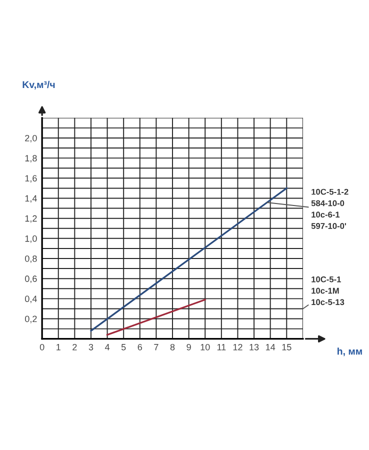 Image resolution: width=369 pixels, height=450 pixels. What do you see at coordinates (31, 239) in the screenshot?
I see `y-tick-label: 1,0` at bounding box center [31, 239].